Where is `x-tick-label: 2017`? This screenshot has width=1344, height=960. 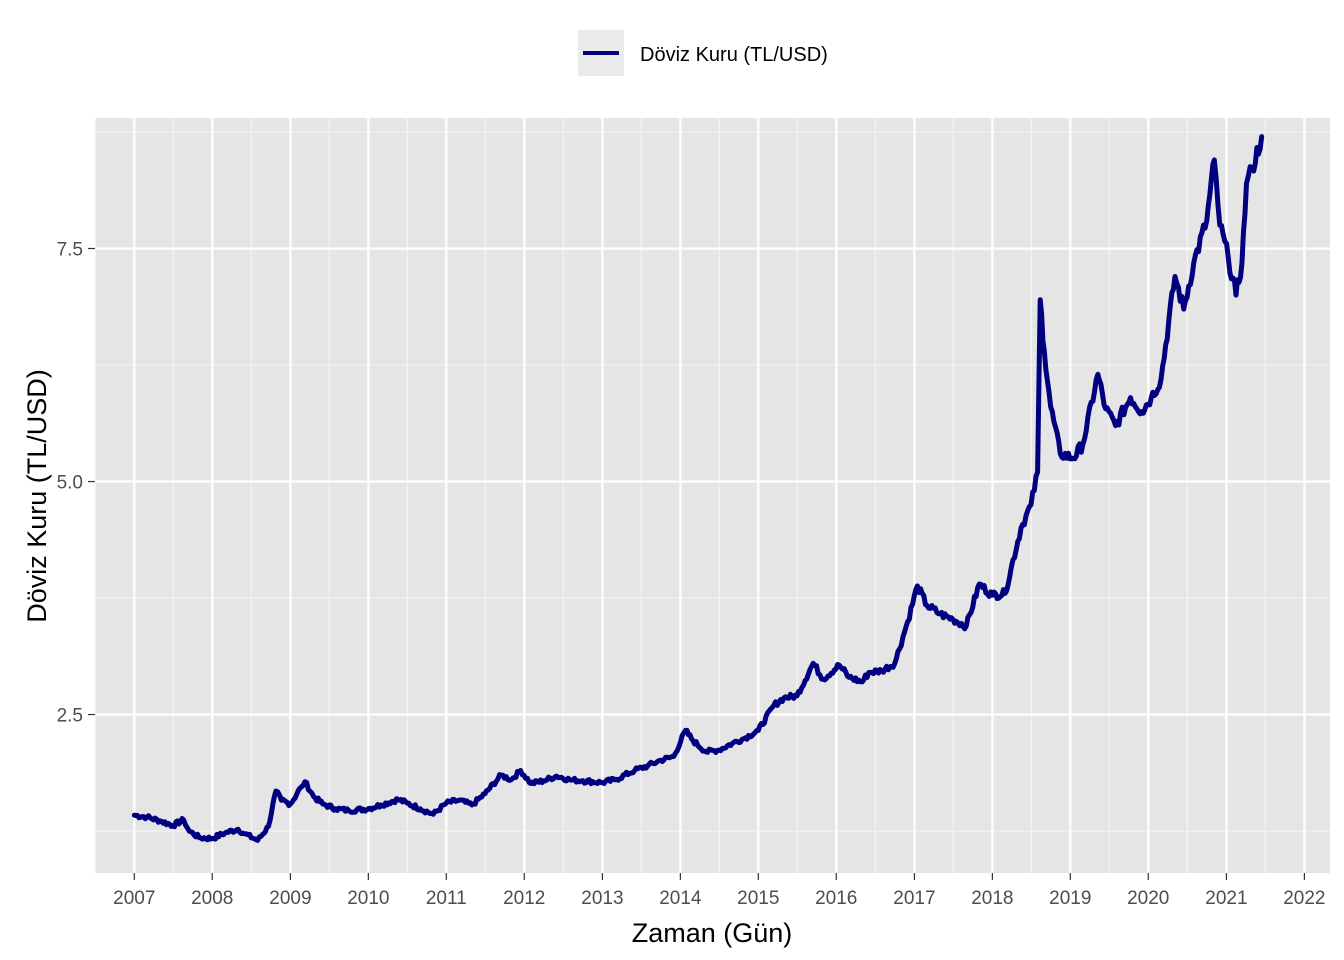
x-tick-label: 2017 is located at coordinates (914, 898).